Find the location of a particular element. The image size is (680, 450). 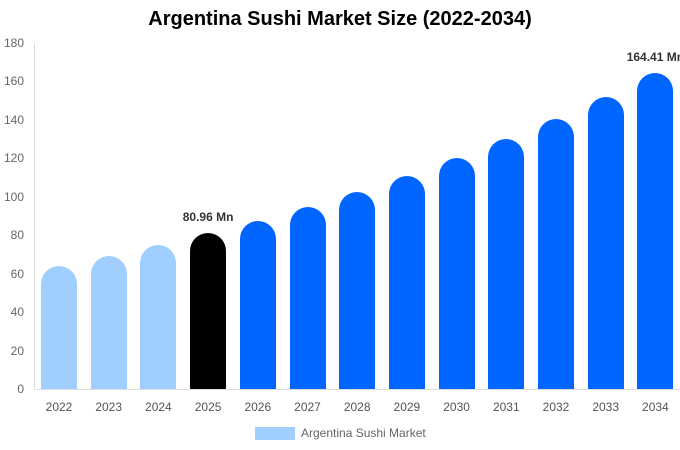

y-tick-label: 180 is located at coordinates (13, 43).